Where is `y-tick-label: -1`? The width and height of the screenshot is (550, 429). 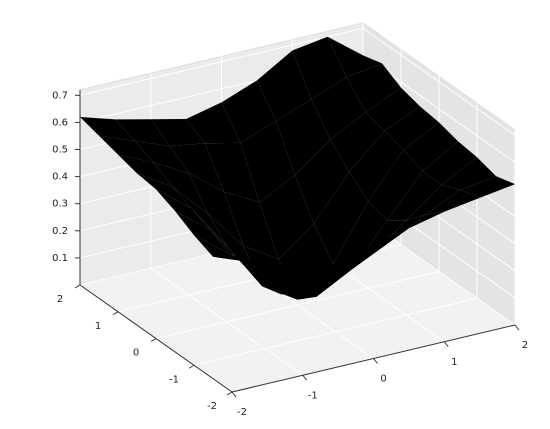
y-tick-label: -1 is located at coordinates (174, 379).